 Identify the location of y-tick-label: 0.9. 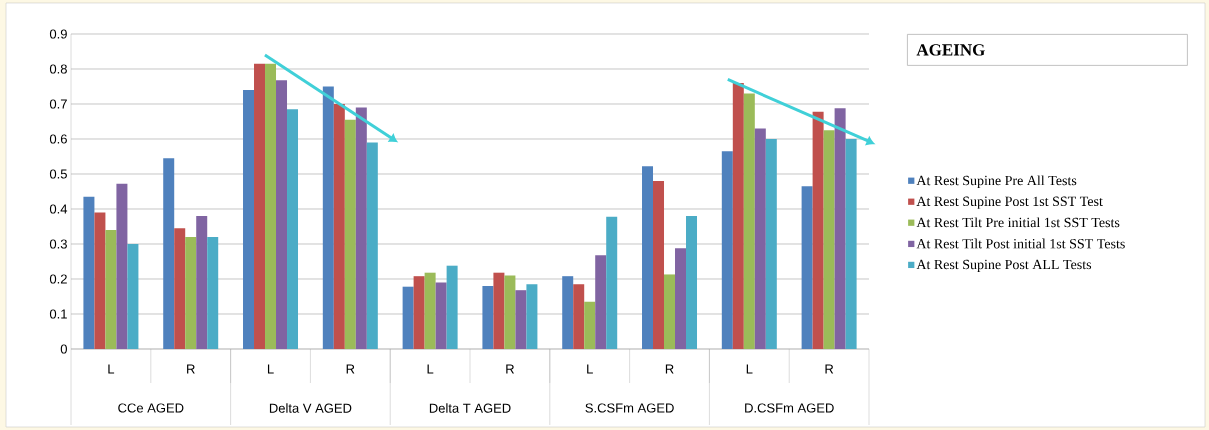
(58, 34).